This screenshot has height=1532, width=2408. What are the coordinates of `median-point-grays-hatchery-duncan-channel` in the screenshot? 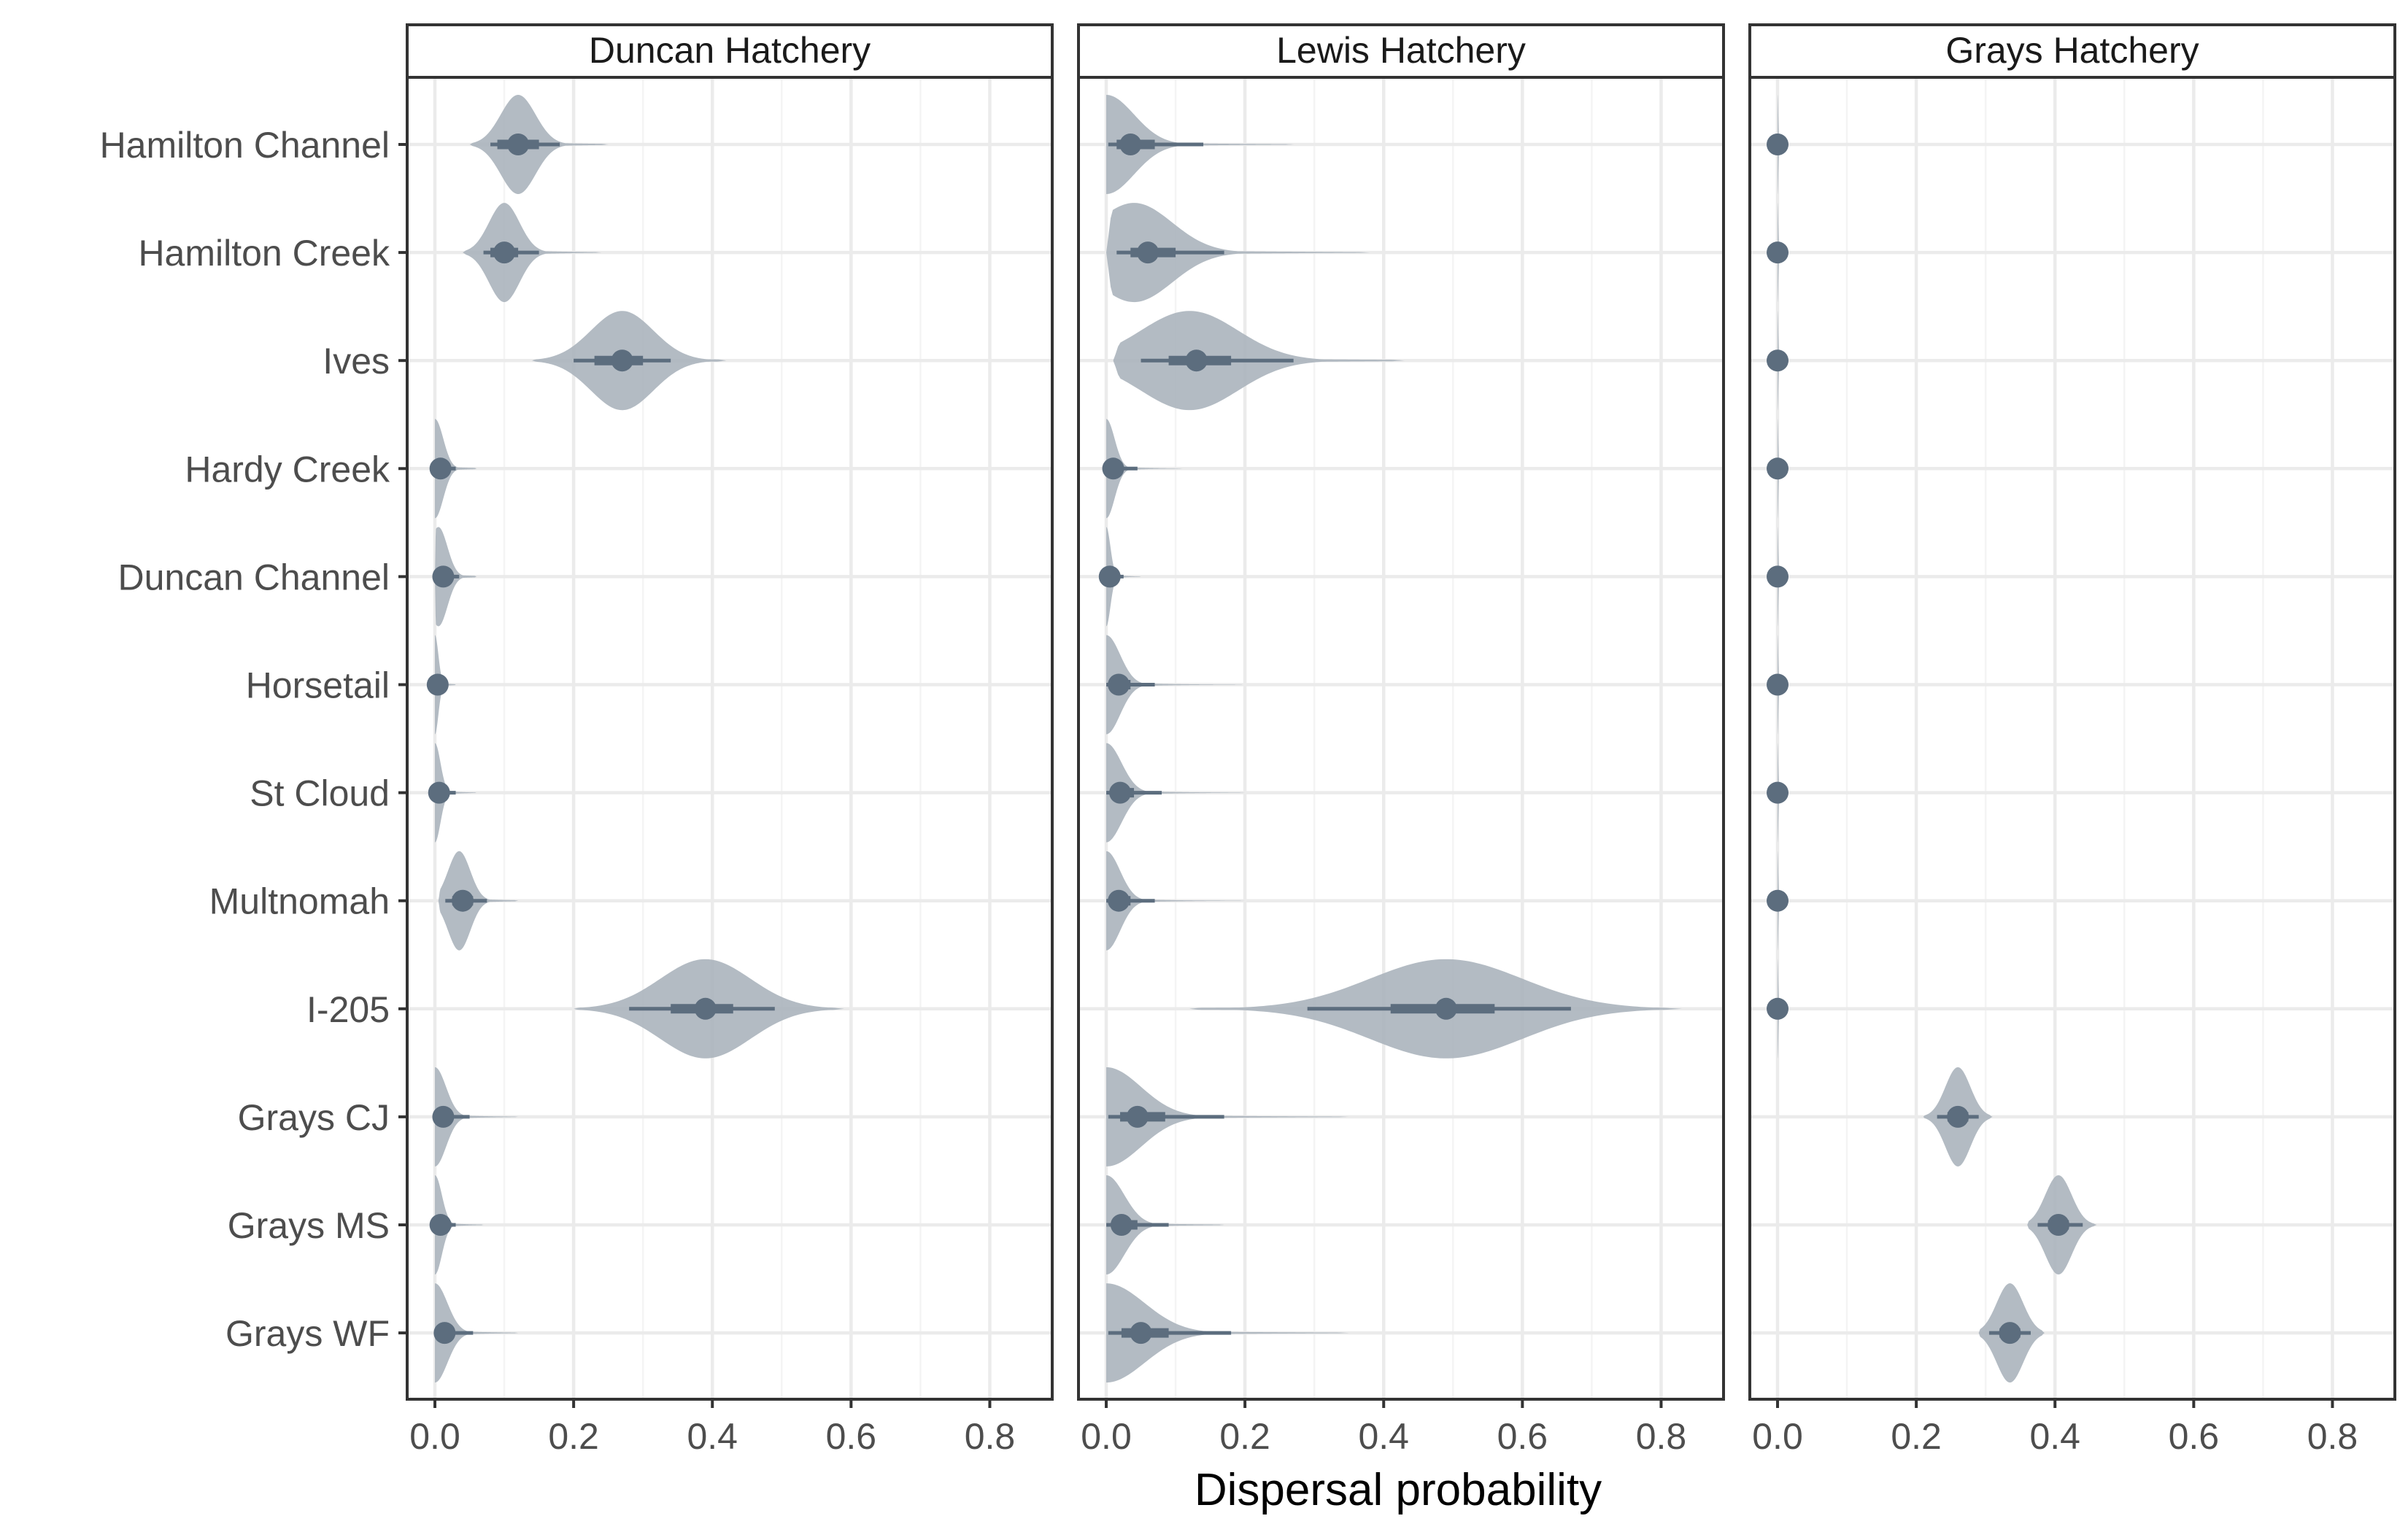 It's located at (1778, 576).